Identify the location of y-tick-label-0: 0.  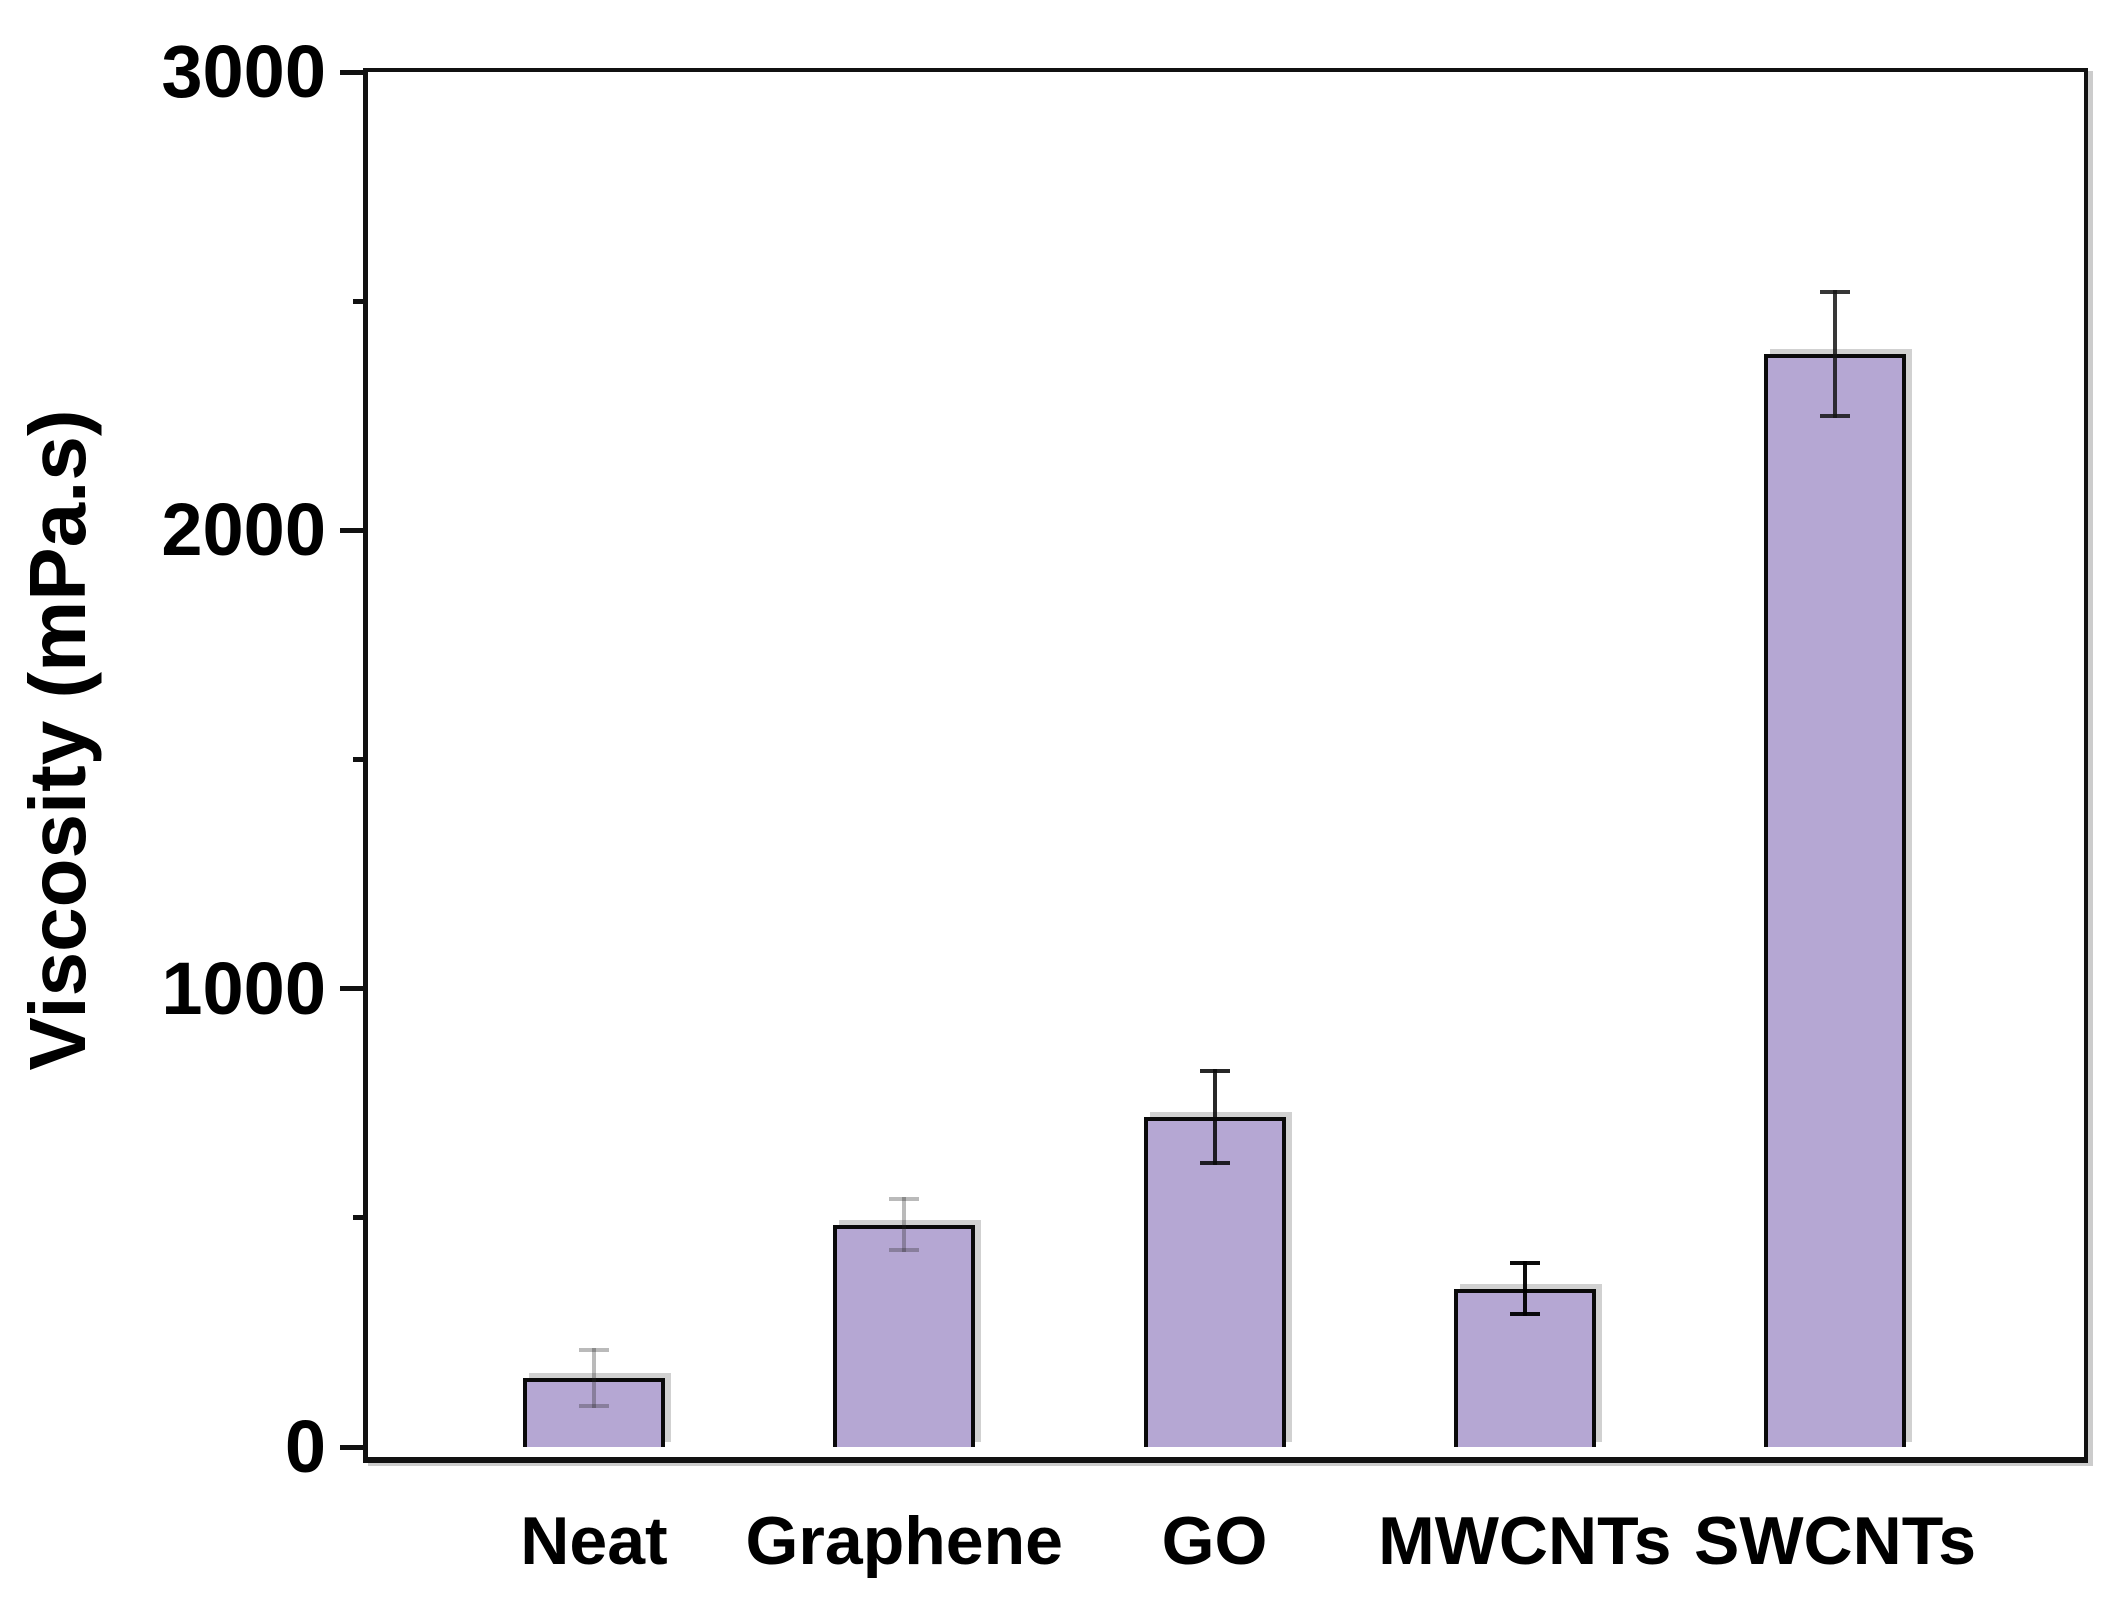
(305, 1446).